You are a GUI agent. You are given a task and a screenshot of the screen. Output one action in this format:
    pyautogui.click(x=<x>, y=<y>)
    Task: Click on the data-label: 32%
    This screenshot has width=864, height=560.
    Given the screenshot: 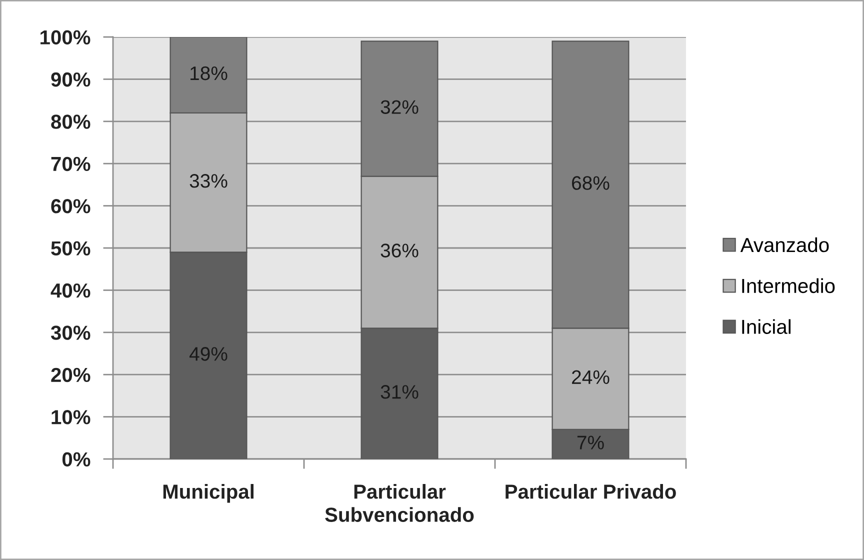 What is the action you would take?
    pyautogui.click(x=399, y=107)
    